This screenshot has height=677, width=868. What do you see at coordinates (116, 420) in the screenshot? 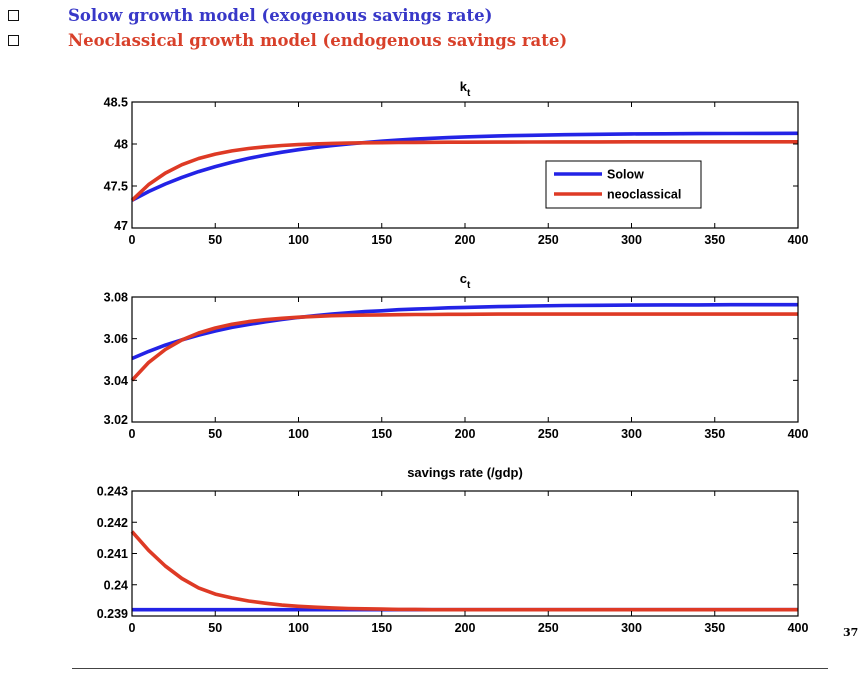
I see `y-tick-label: 3.02` at bounding box center [116, 420].